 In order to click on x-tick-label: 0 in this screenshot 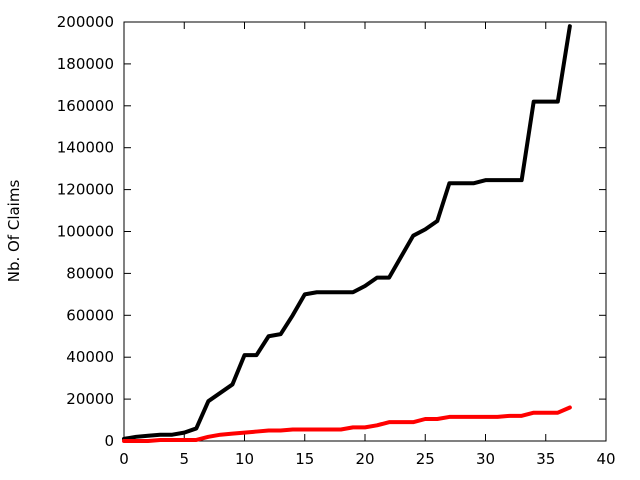, I will do `click(124, 459)`.